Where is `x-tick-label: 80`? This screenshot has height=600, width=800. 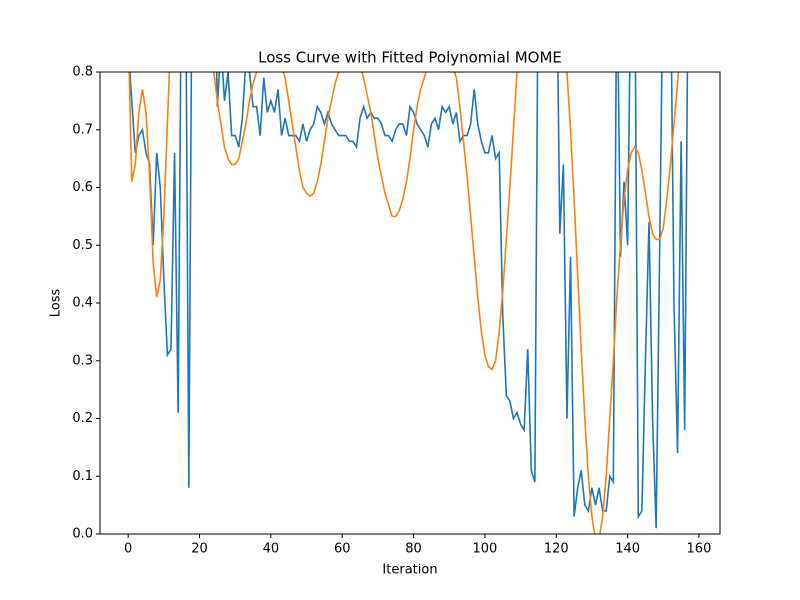
x-tick-label: 80 is located at coordinates (413, 549).